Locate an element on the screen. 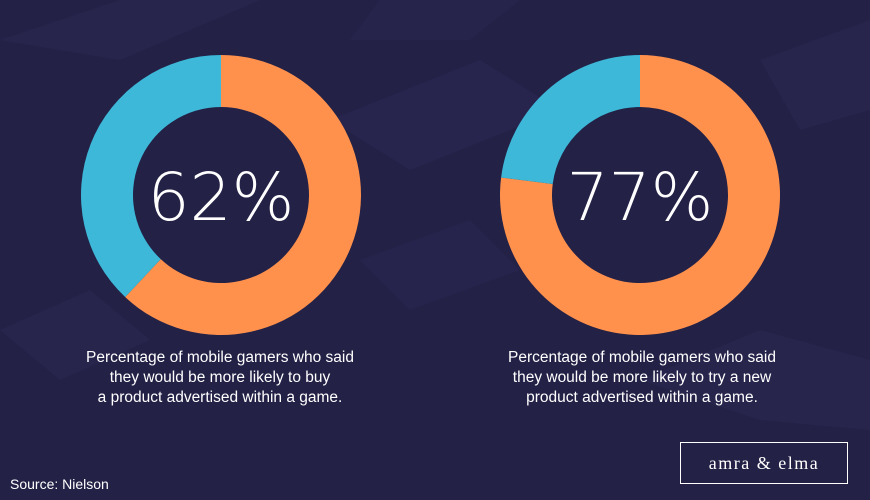  donut-1-center-label: 62% is located at coordinates (221, 197).